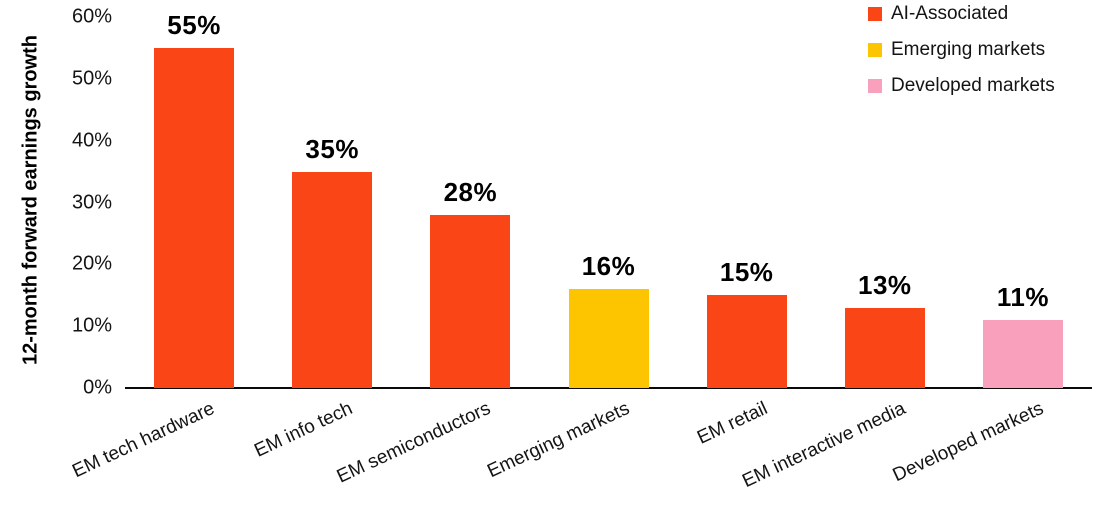 The width and height of the screenshot is (1099, 521). I want to click on legend-item: Emerging markets, so click(961, 50).